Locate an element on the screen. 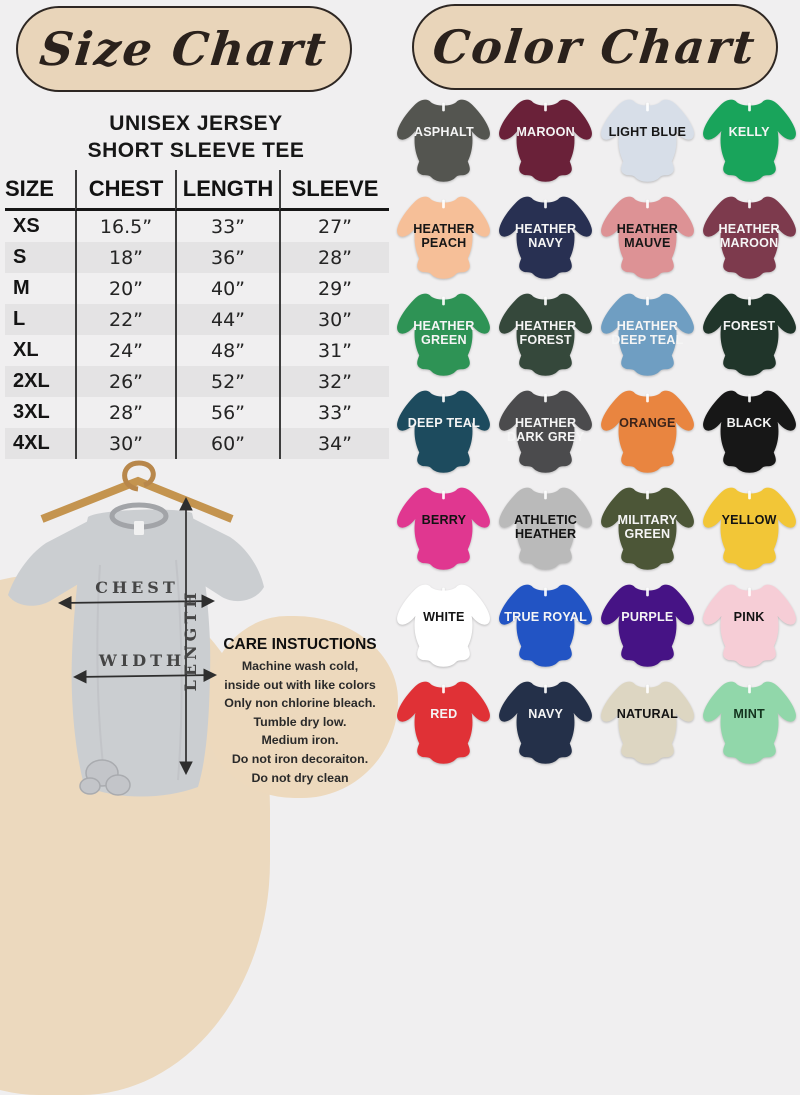 The image size is (800, 1095). care-line: Do not dry clean is located at coordinates (300, 777).